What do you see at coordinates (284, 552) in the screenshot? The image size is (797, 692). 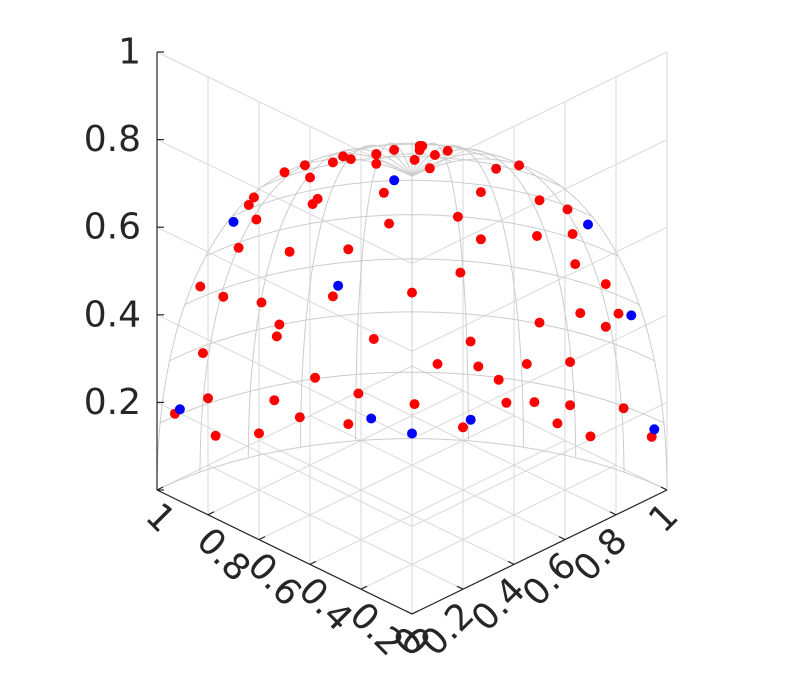 I see `x-axis-line` at bounding box center [284, 552].